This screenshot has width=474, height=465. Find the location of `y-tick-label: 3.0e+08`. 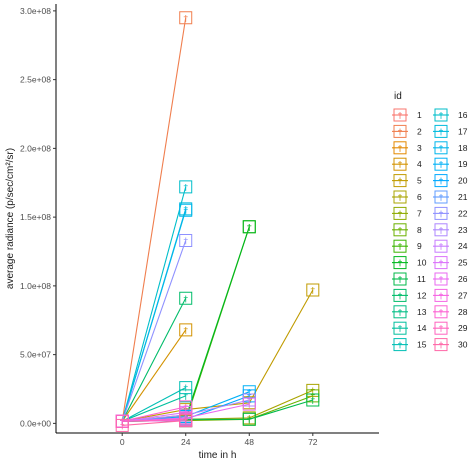

y-tick-label: 3.0e+08 is located at coordinates (35, 11).